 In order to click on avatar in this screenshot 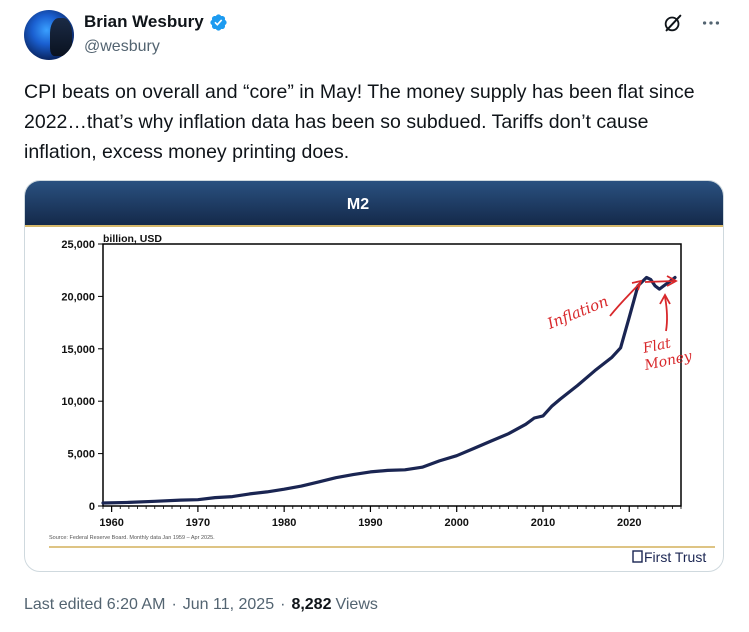, I will do `click(49, 35)`.